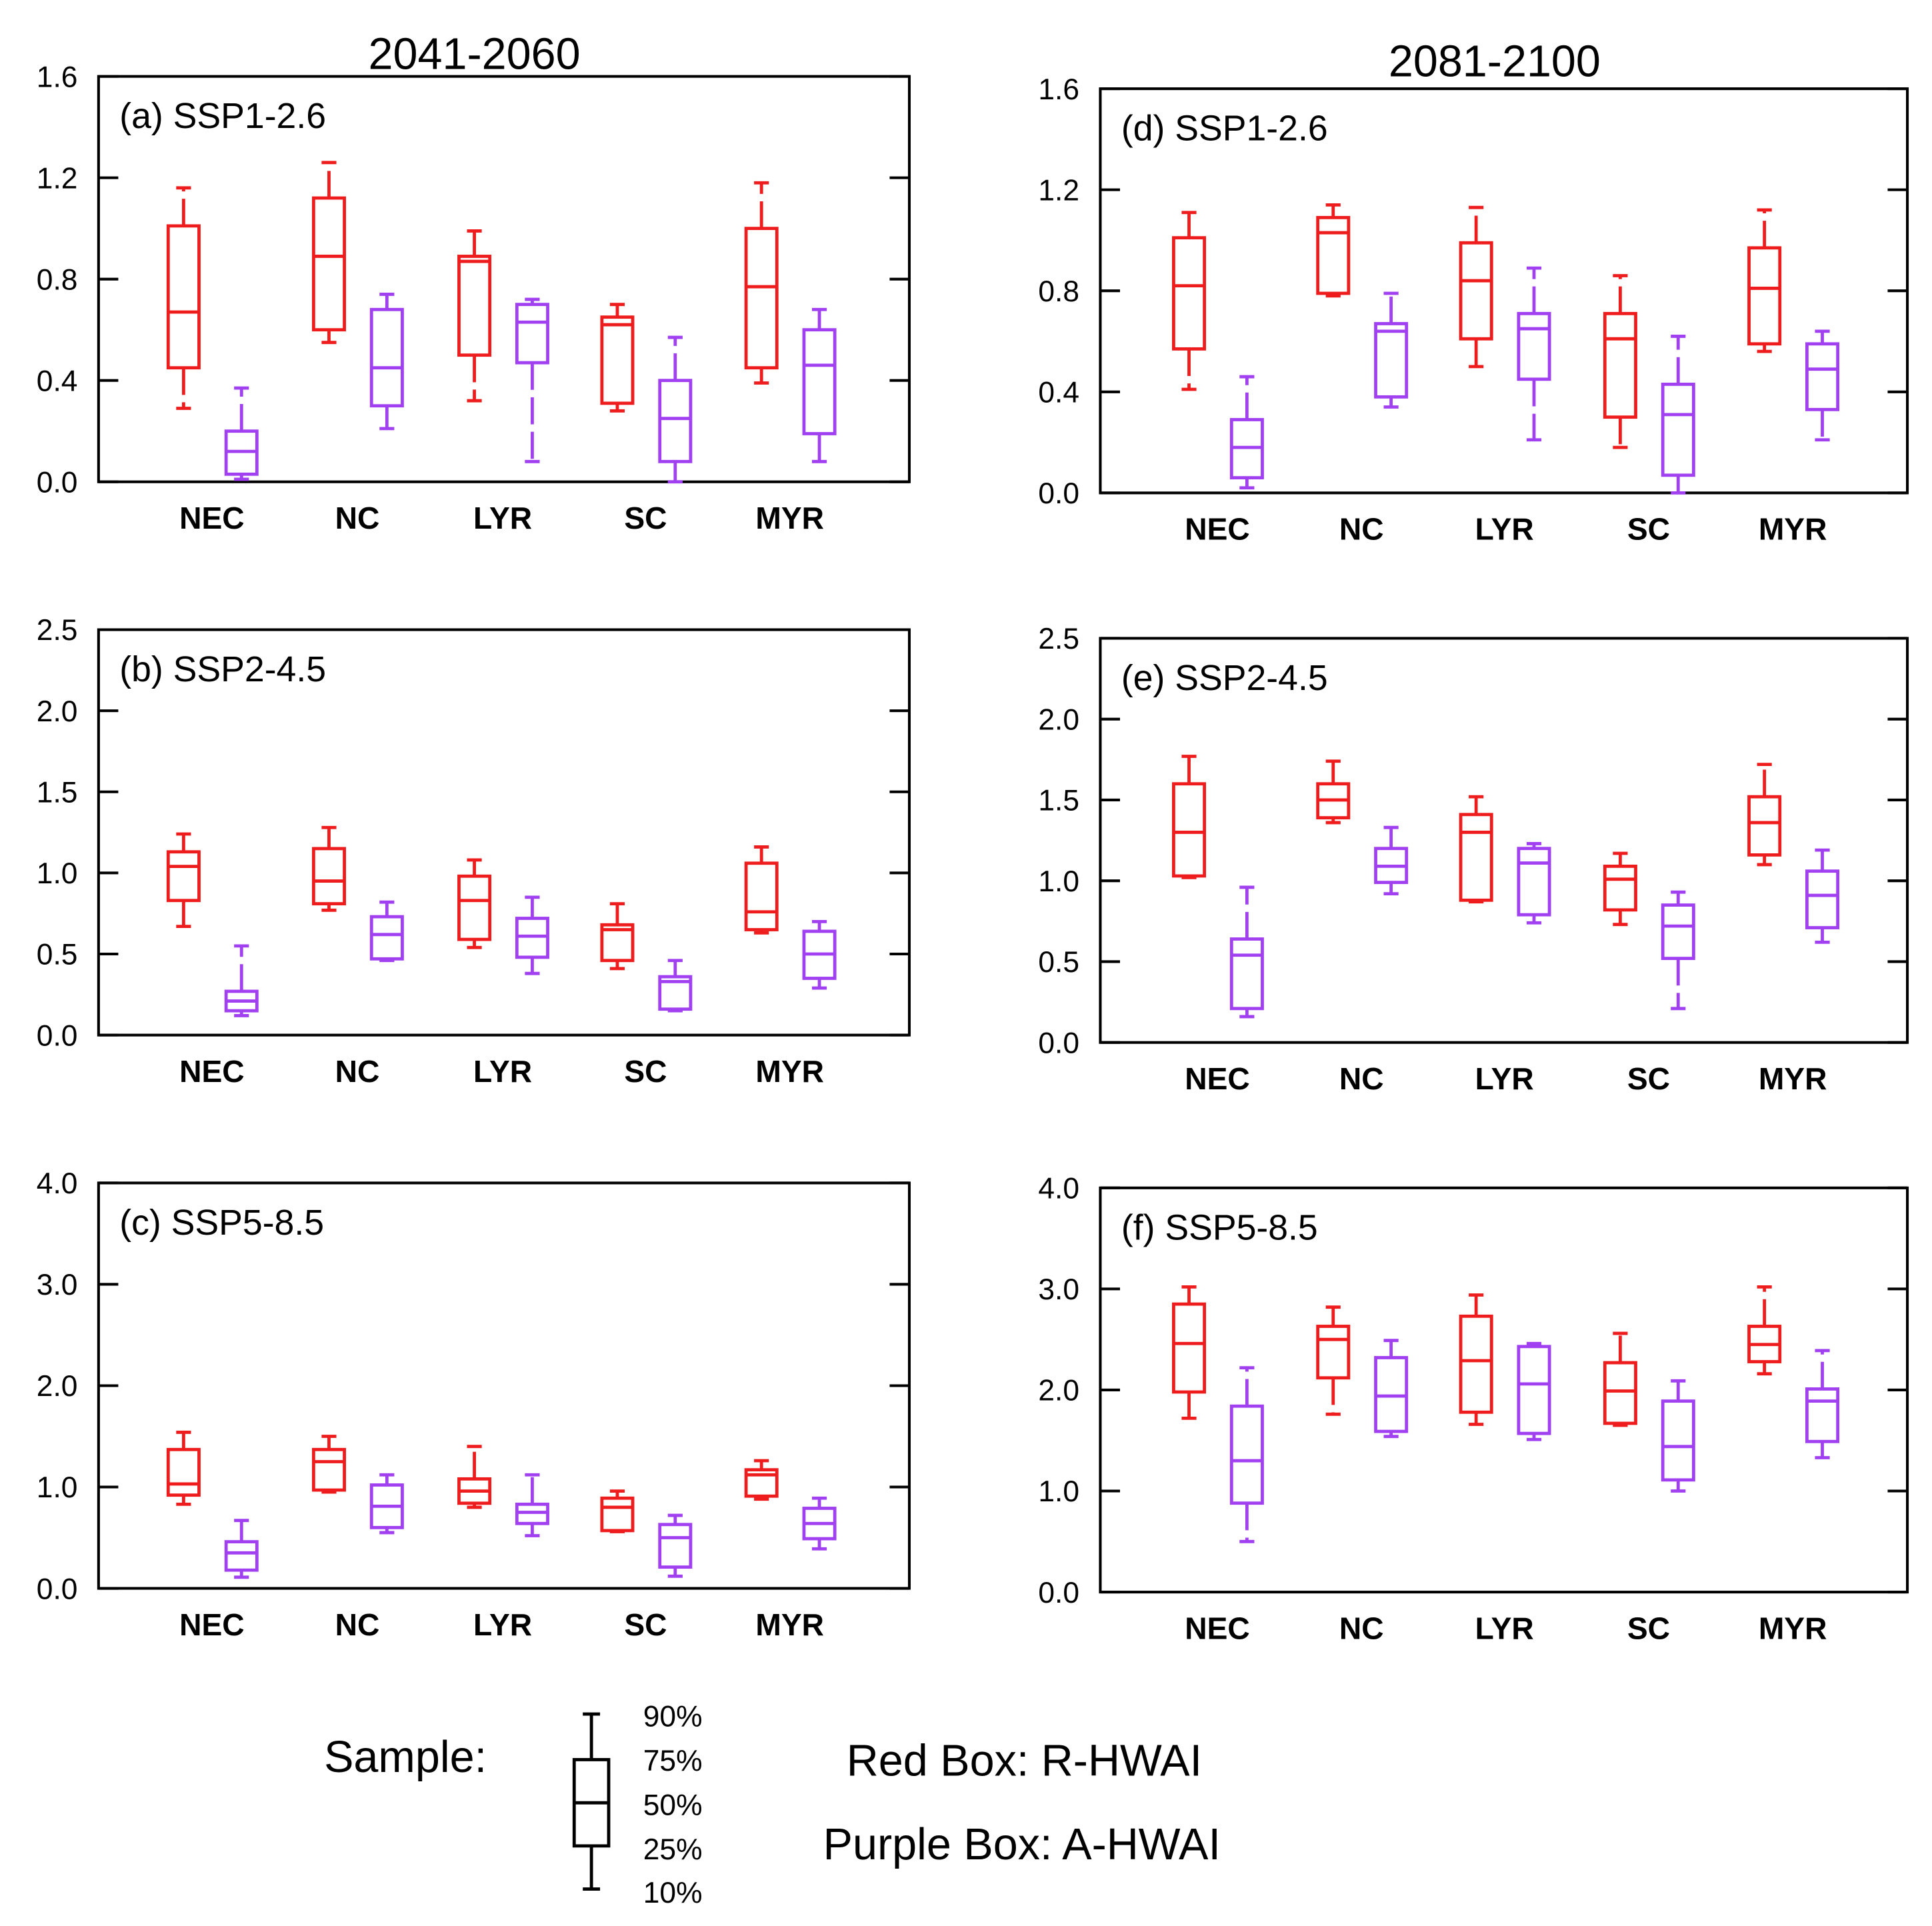  I want to click on panel-title: (b) SSP2-4.5, so click(222, 669).